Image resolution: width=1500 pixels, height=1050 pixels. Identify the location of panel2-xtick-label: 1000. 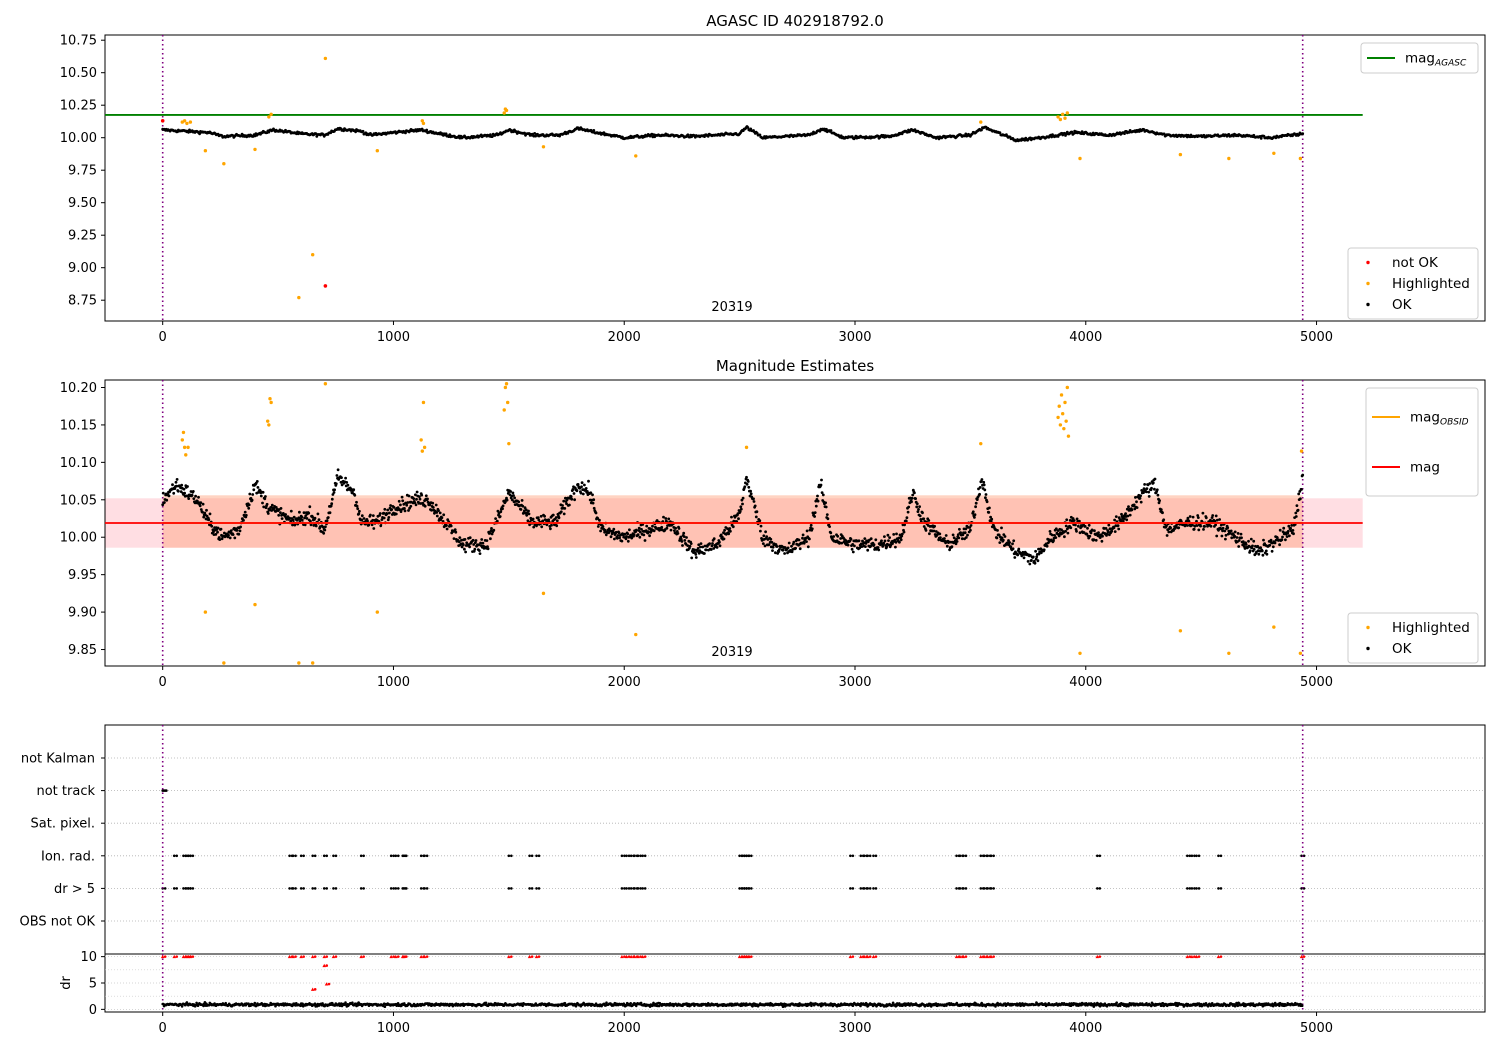
(393, 682).